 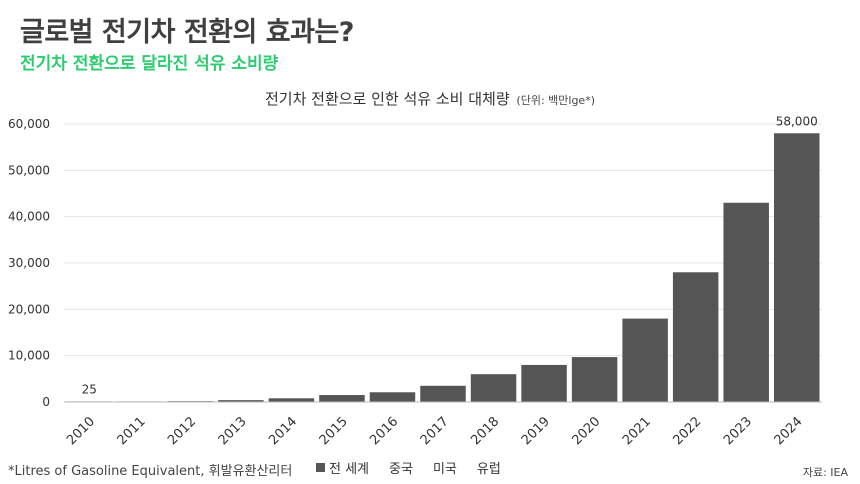 What do you see at coordinates (334, 431) in the screenshot?
I see `x-tick-label: 2015` at bounding box center [334, 431].